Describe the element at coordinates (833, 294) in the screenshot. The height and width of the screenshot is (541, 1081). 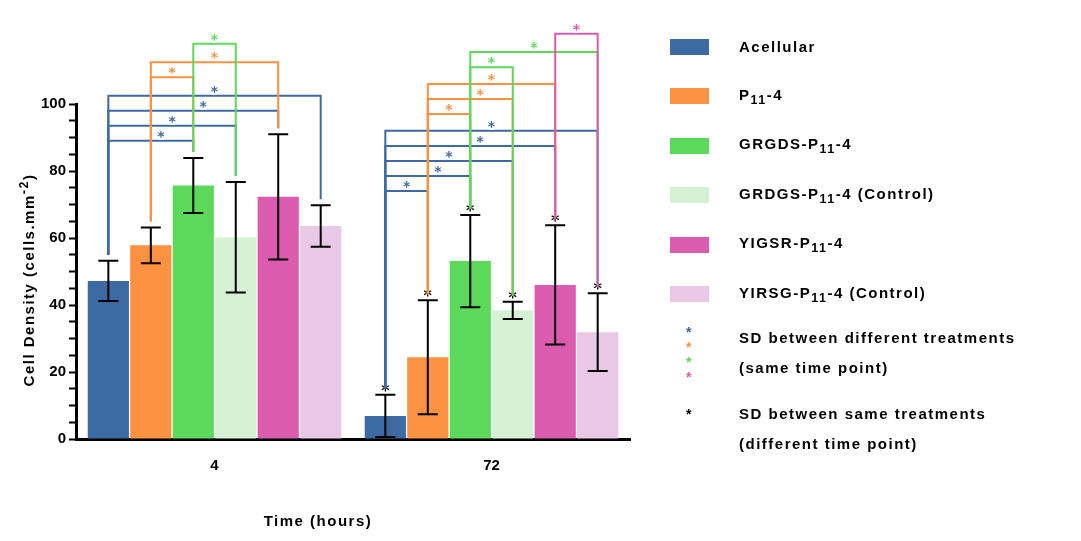
I see `legend-label: YIRSG-P$_{11}$-4 (Control)` at that location.